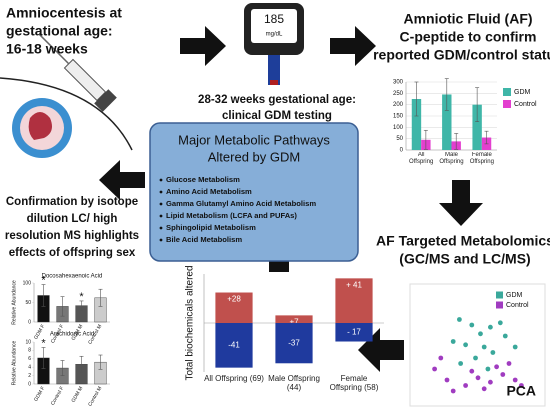 Image resolution: width=550 pixels, height=413 pixels. I want to click on pathway-item: Gamma Glutamyl Amino Acid Metabolism, so click(241, 203).